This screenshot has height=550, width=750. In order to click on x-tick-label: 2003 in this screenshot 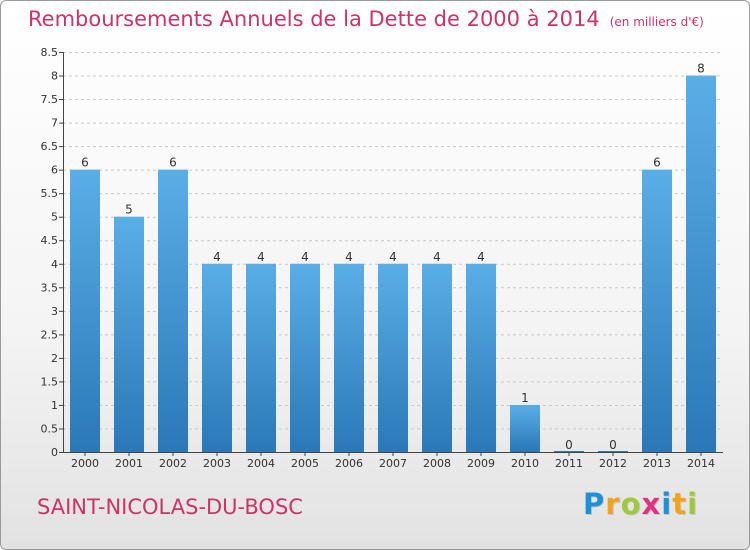, I will do `click(217, 463)`.